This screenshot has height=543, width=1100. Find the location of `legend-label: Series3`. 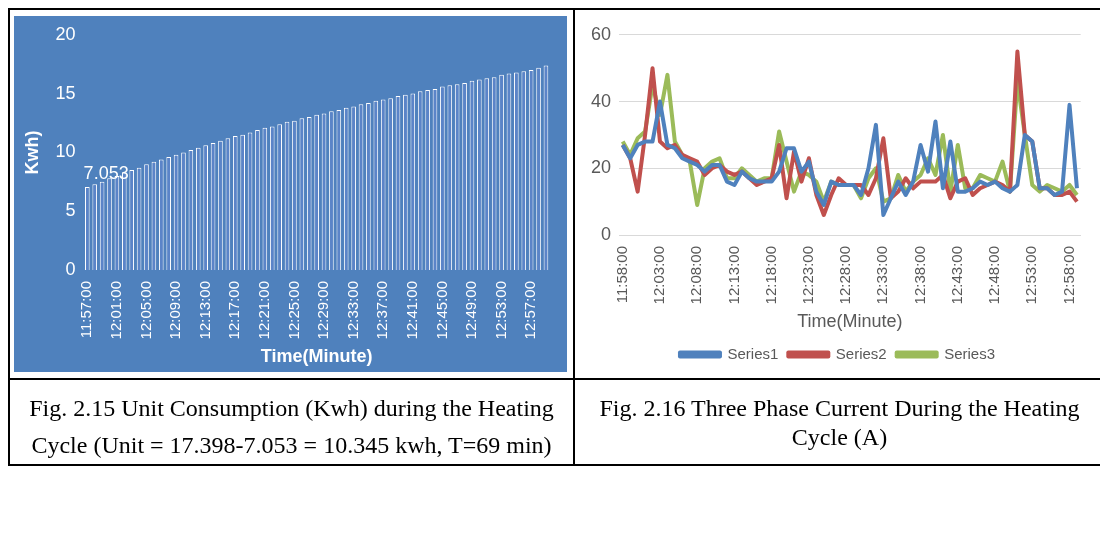

legend-label: Series3 is located at coordinates (970, 353).